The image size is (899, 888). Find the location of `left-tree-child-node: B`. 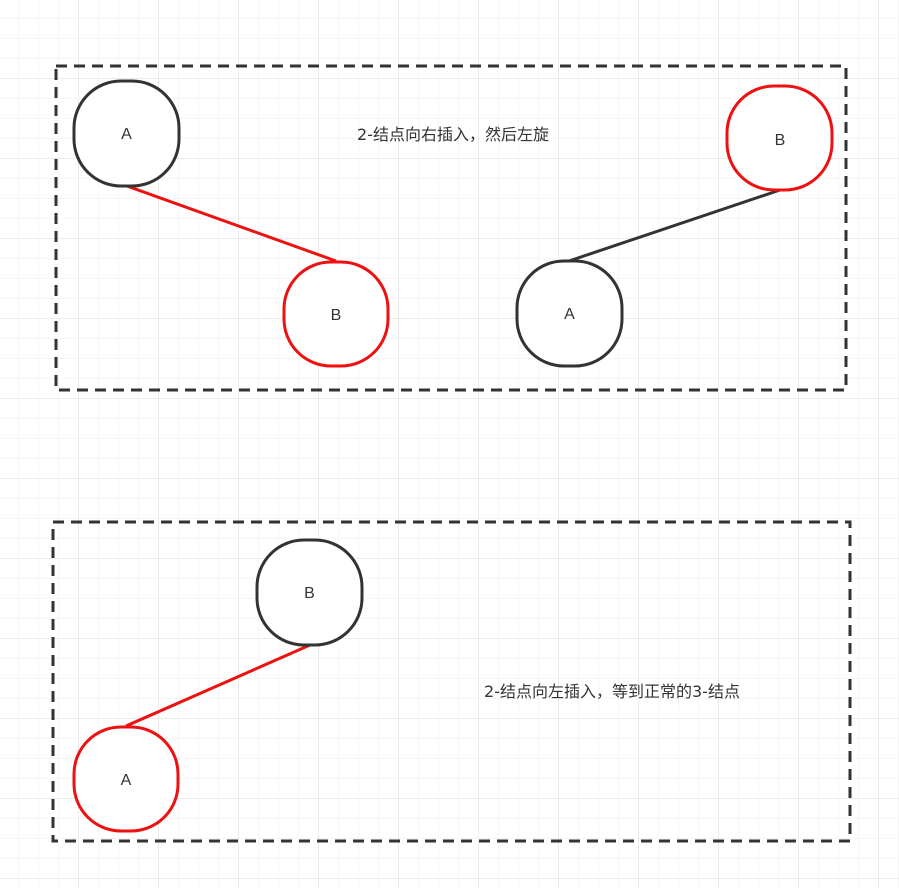

left-tree-child-node: B is located at coordinates (336, 314).